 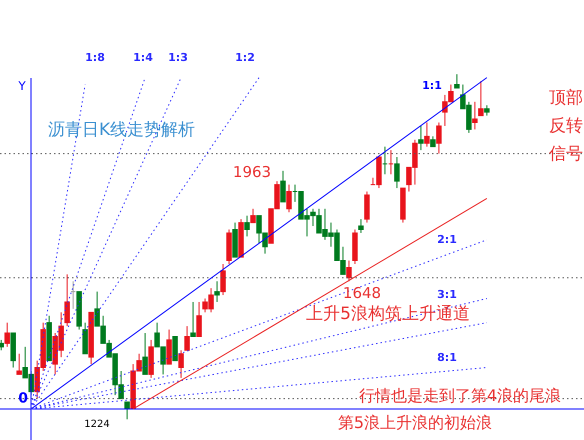 I want to click on series-label: 8:1, so click(x=447, y=357).